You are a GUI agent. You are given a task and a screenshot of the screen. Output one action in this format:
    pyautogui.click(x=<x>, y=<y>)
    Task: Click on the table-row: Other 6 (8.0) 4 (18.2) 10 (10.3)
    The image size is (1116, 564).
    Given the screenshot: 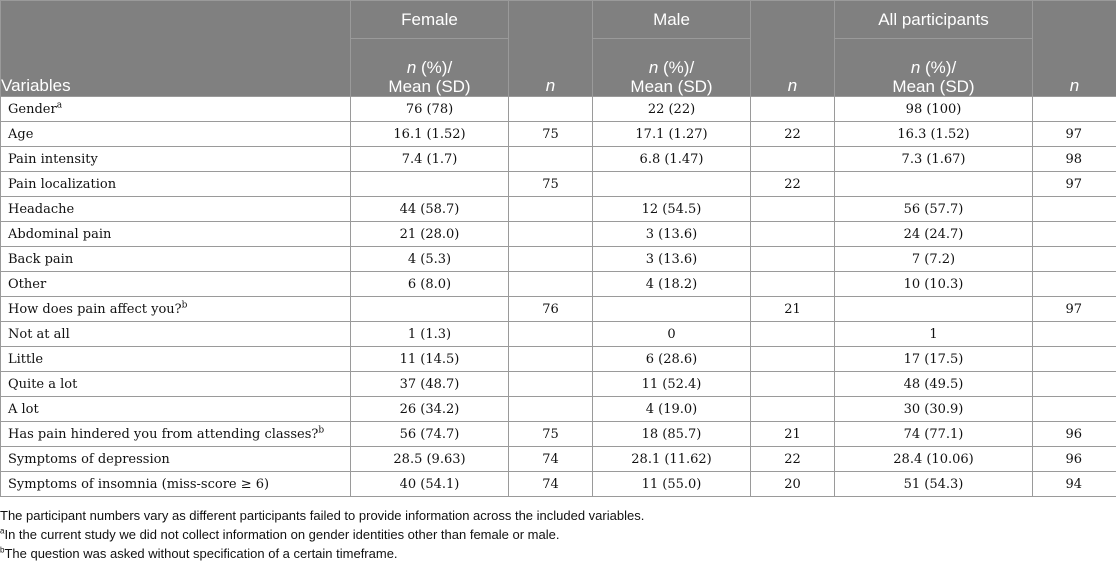 What is the action you would take?
    pyautogui.click(x=558, y=284)
    